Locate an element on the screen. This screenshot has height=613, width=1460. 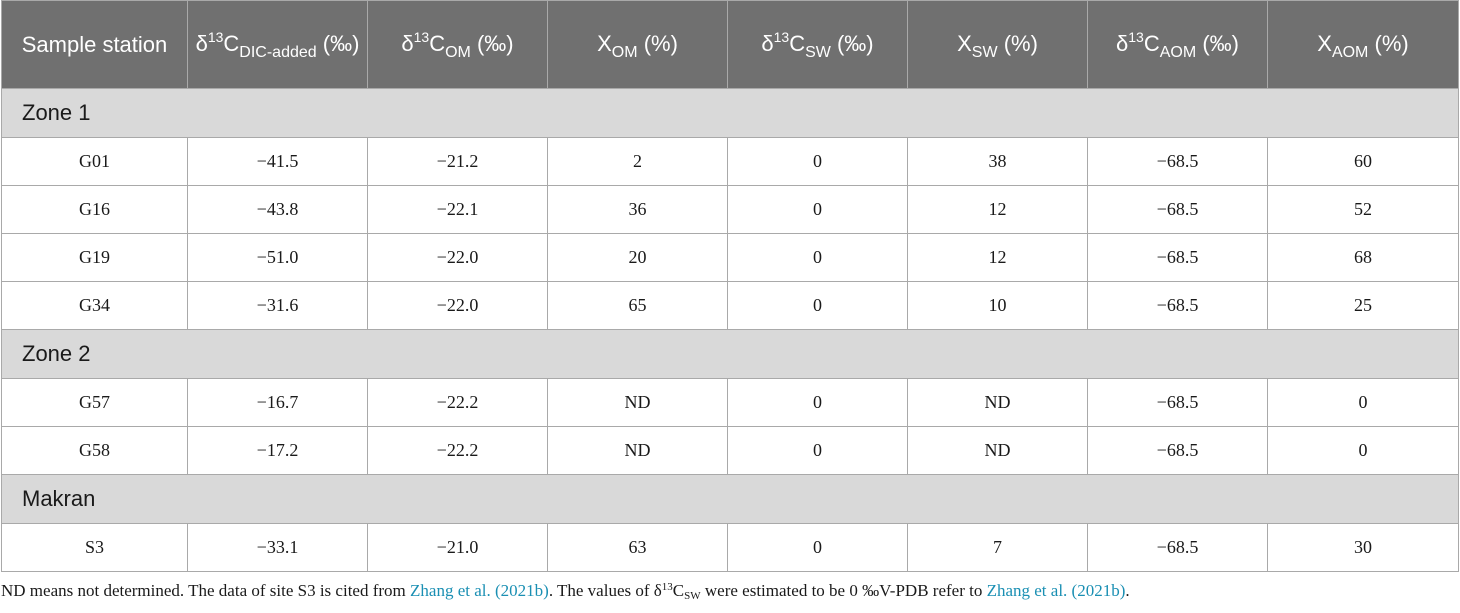
value-cell: −51.0 is located at coordinates (277, 257).